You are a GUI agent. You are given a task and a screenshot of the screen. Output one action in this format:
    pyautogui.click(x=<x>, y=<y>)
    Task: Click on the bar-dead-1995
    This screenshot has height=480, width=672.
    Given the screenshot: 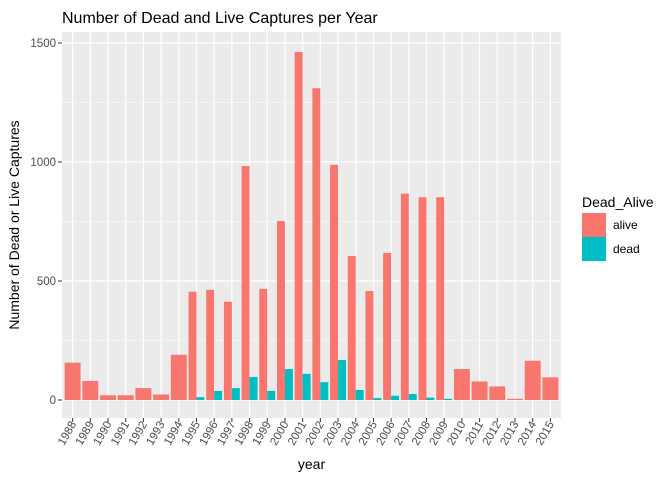 What is the action you would take?
    pyautogui.click(x=200, y=398)
    